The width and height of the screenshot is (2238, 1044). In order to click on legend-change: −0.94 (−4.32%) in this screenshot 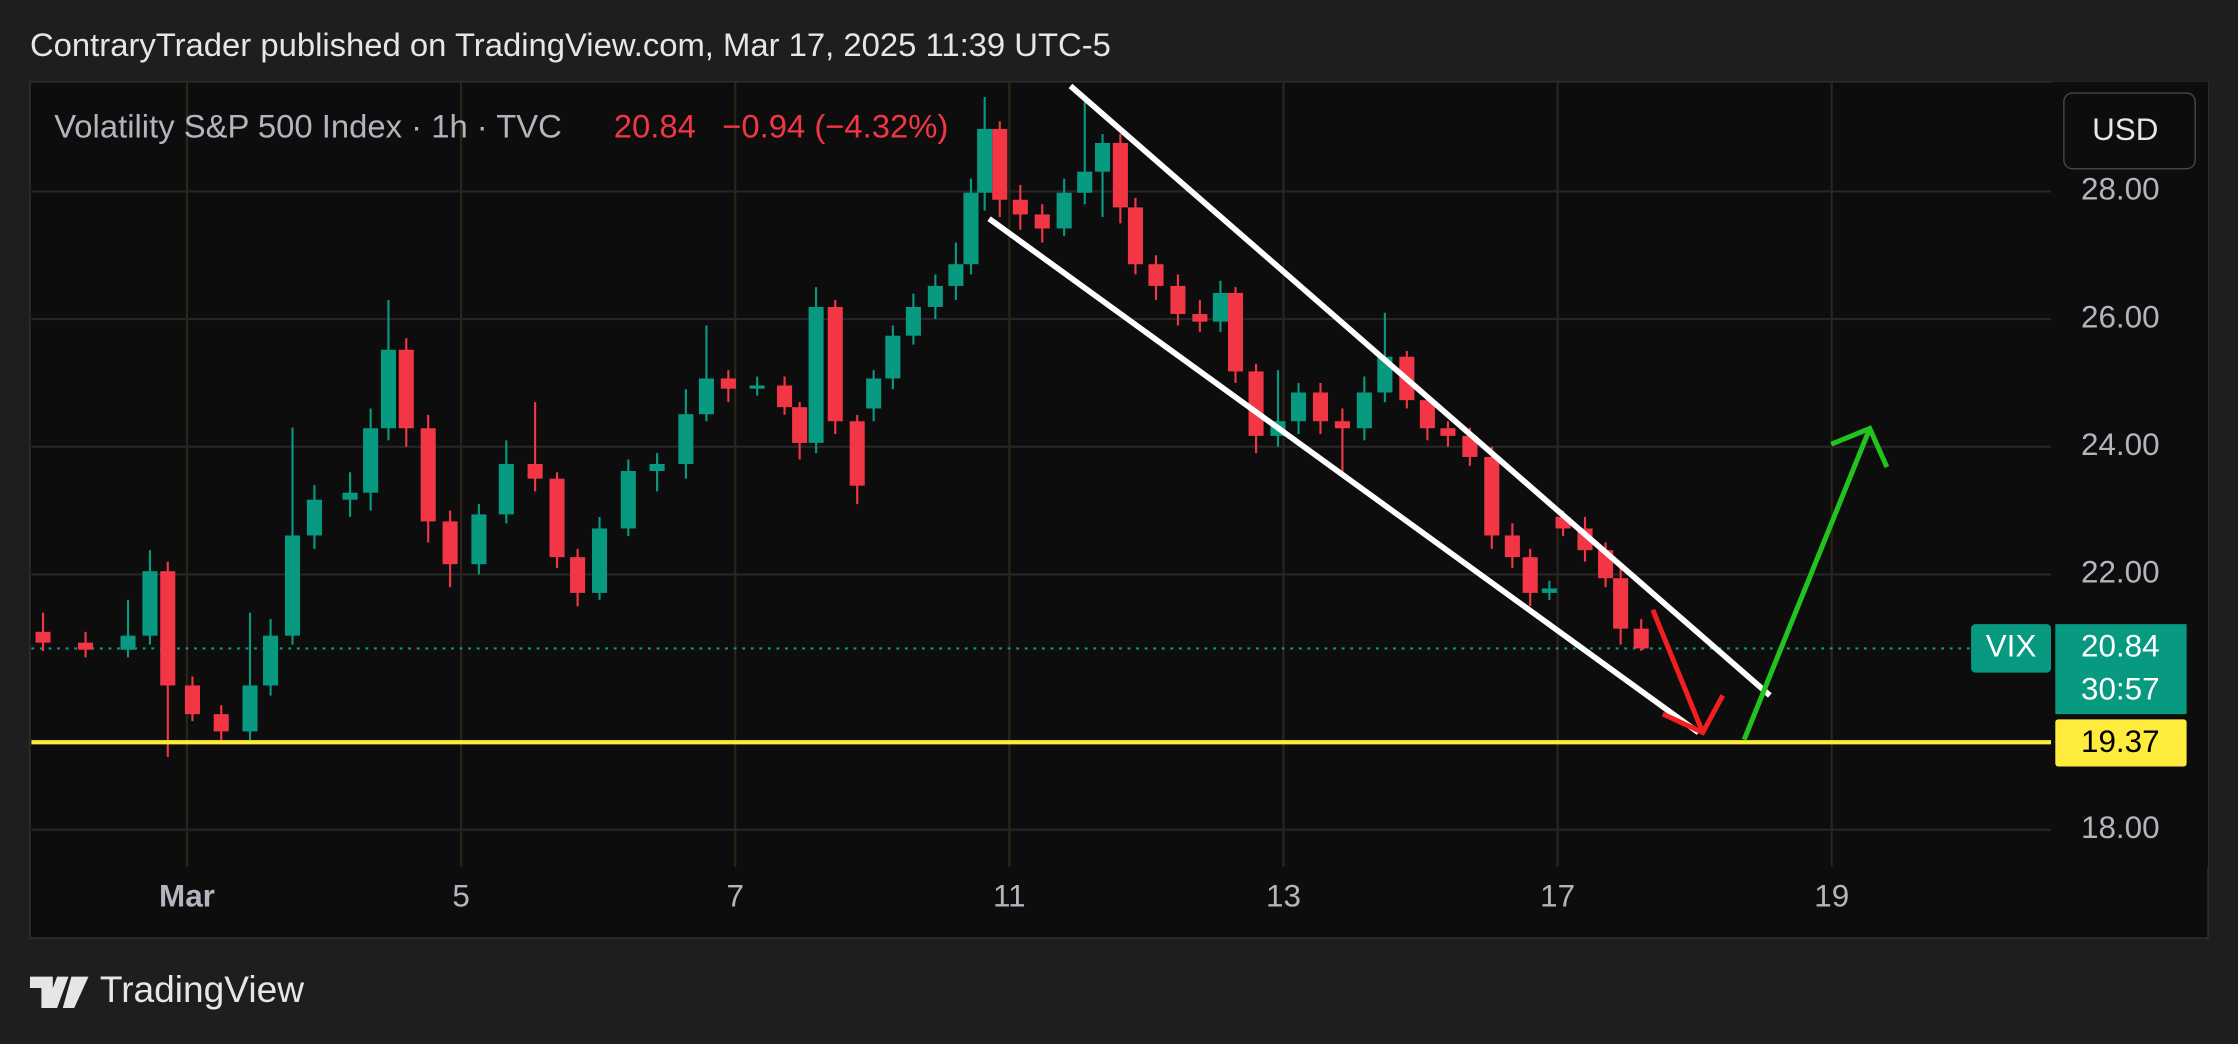, I will do `click(835, 125)`.